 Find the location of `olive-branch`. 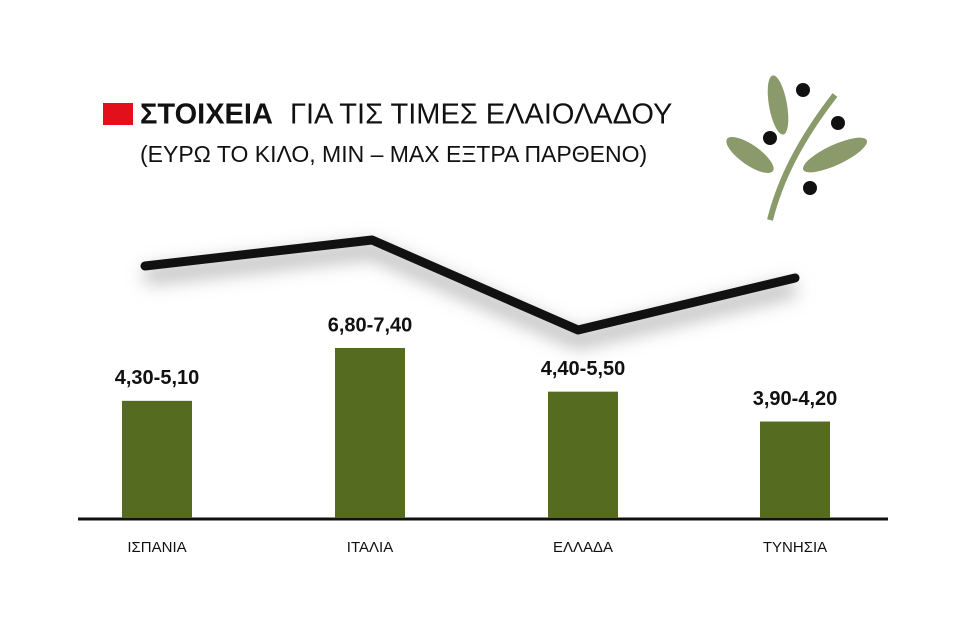

olive-branch is located at coordinates (797, 148).